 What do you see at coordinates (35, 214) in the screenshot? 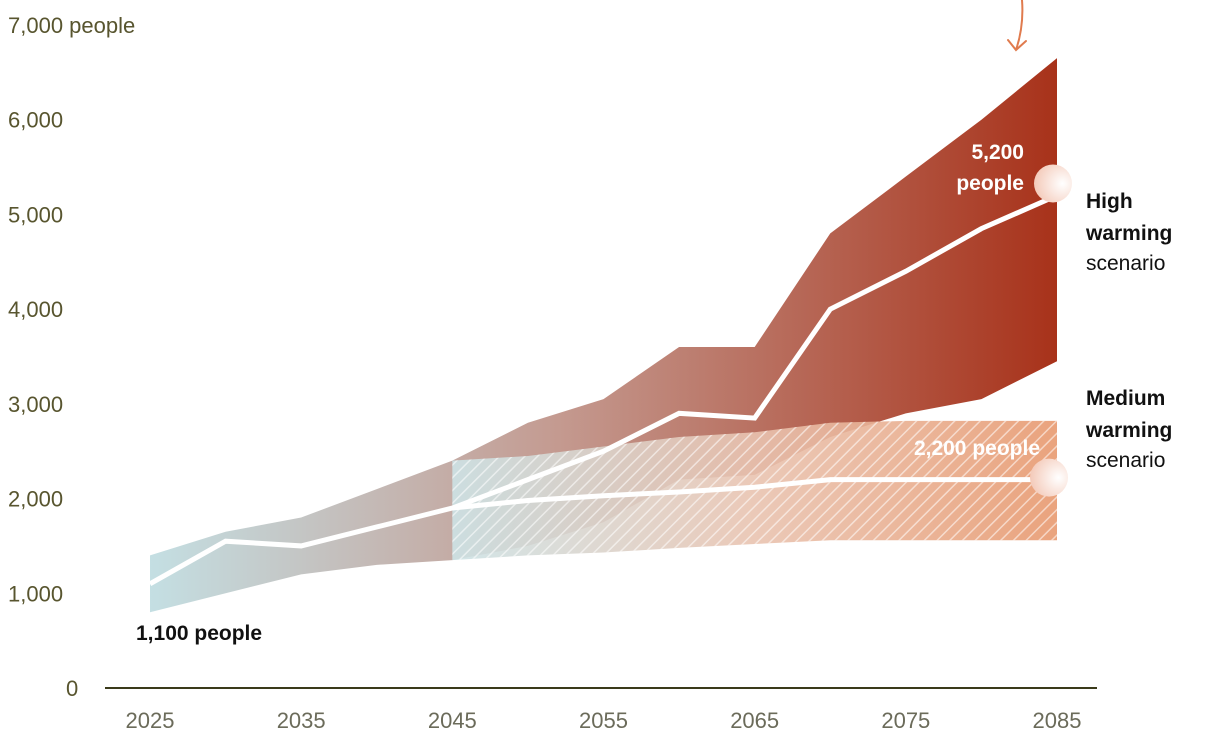
I see `y-tick-label: 5,000` at bounding box center [35, 214].